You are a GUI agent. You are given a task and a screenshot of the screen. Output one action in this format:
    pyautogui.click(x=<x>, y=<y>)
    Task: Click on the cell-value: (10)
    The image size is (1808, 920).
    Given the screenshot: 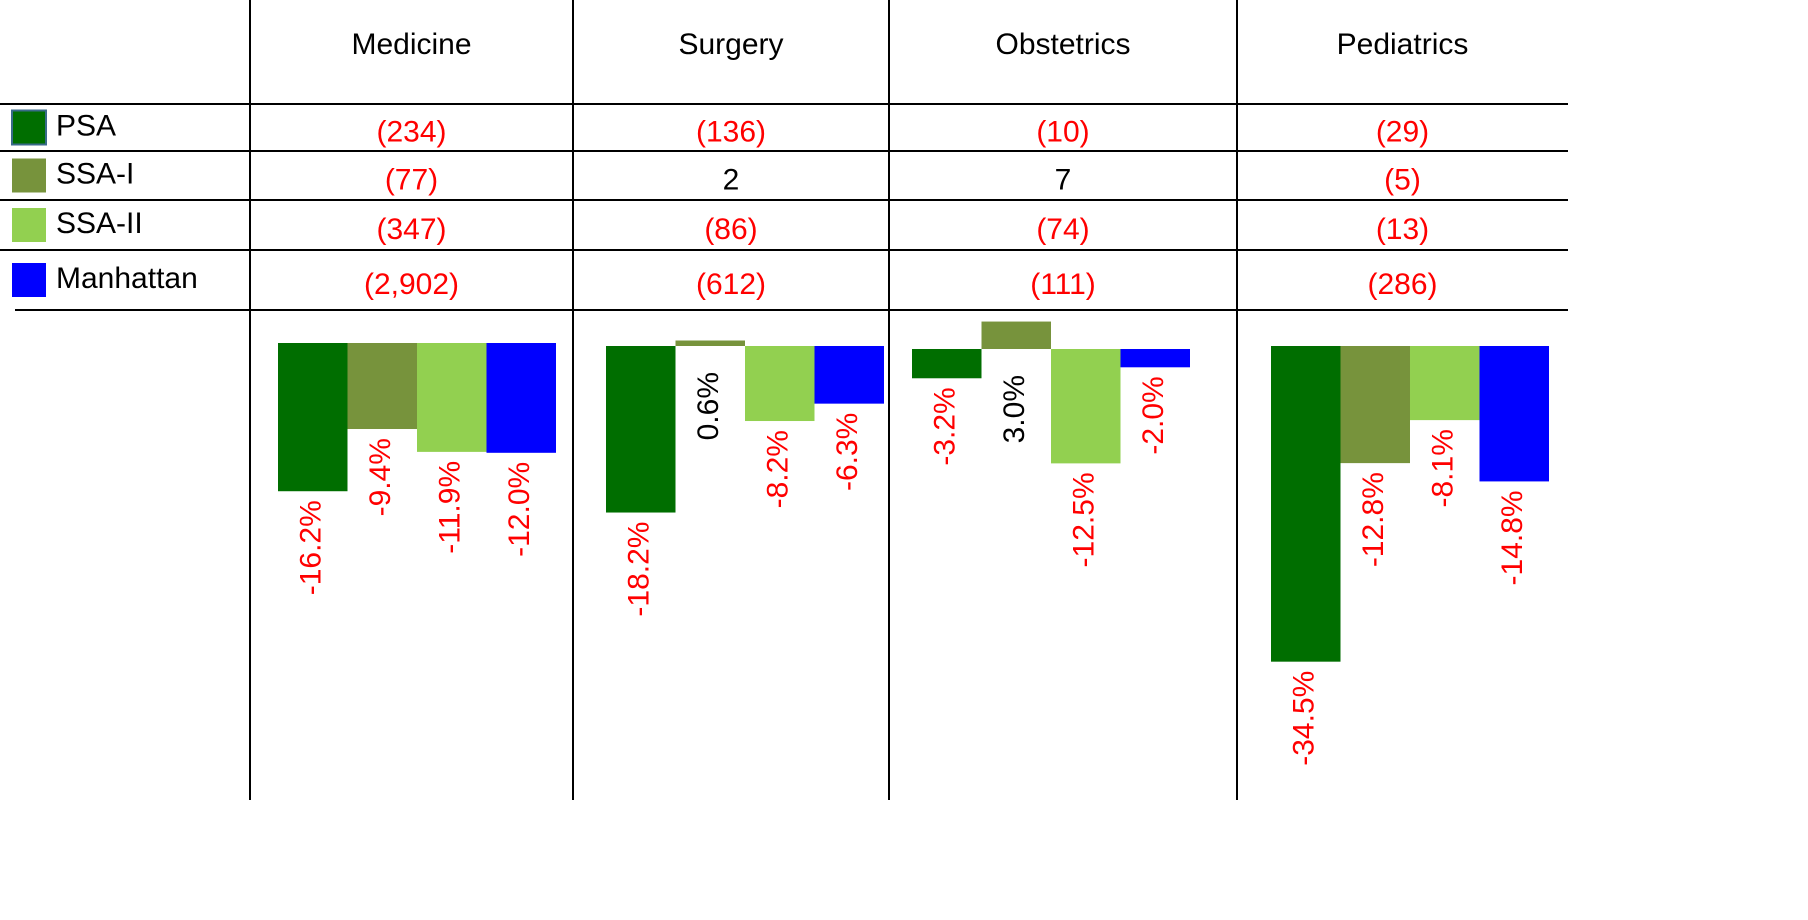 What is the action you would take?
    pyautogui.click(x=1062, y=131)
    